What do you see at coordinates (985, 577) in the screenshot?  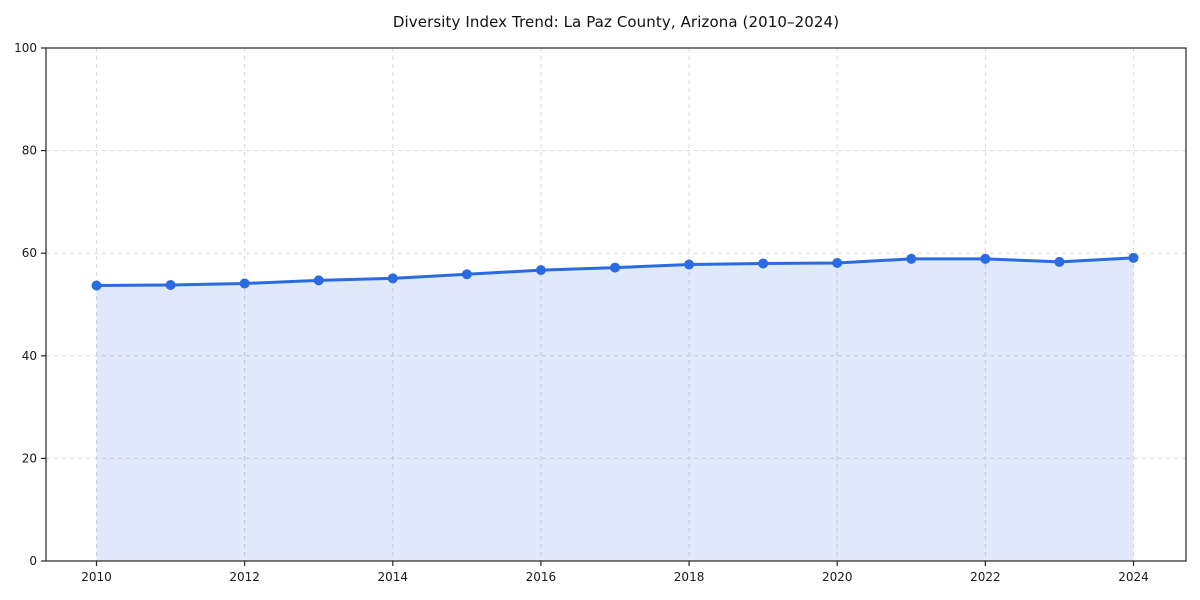 I see `x-tick-label: 2022` at bounding box center [985, 577].